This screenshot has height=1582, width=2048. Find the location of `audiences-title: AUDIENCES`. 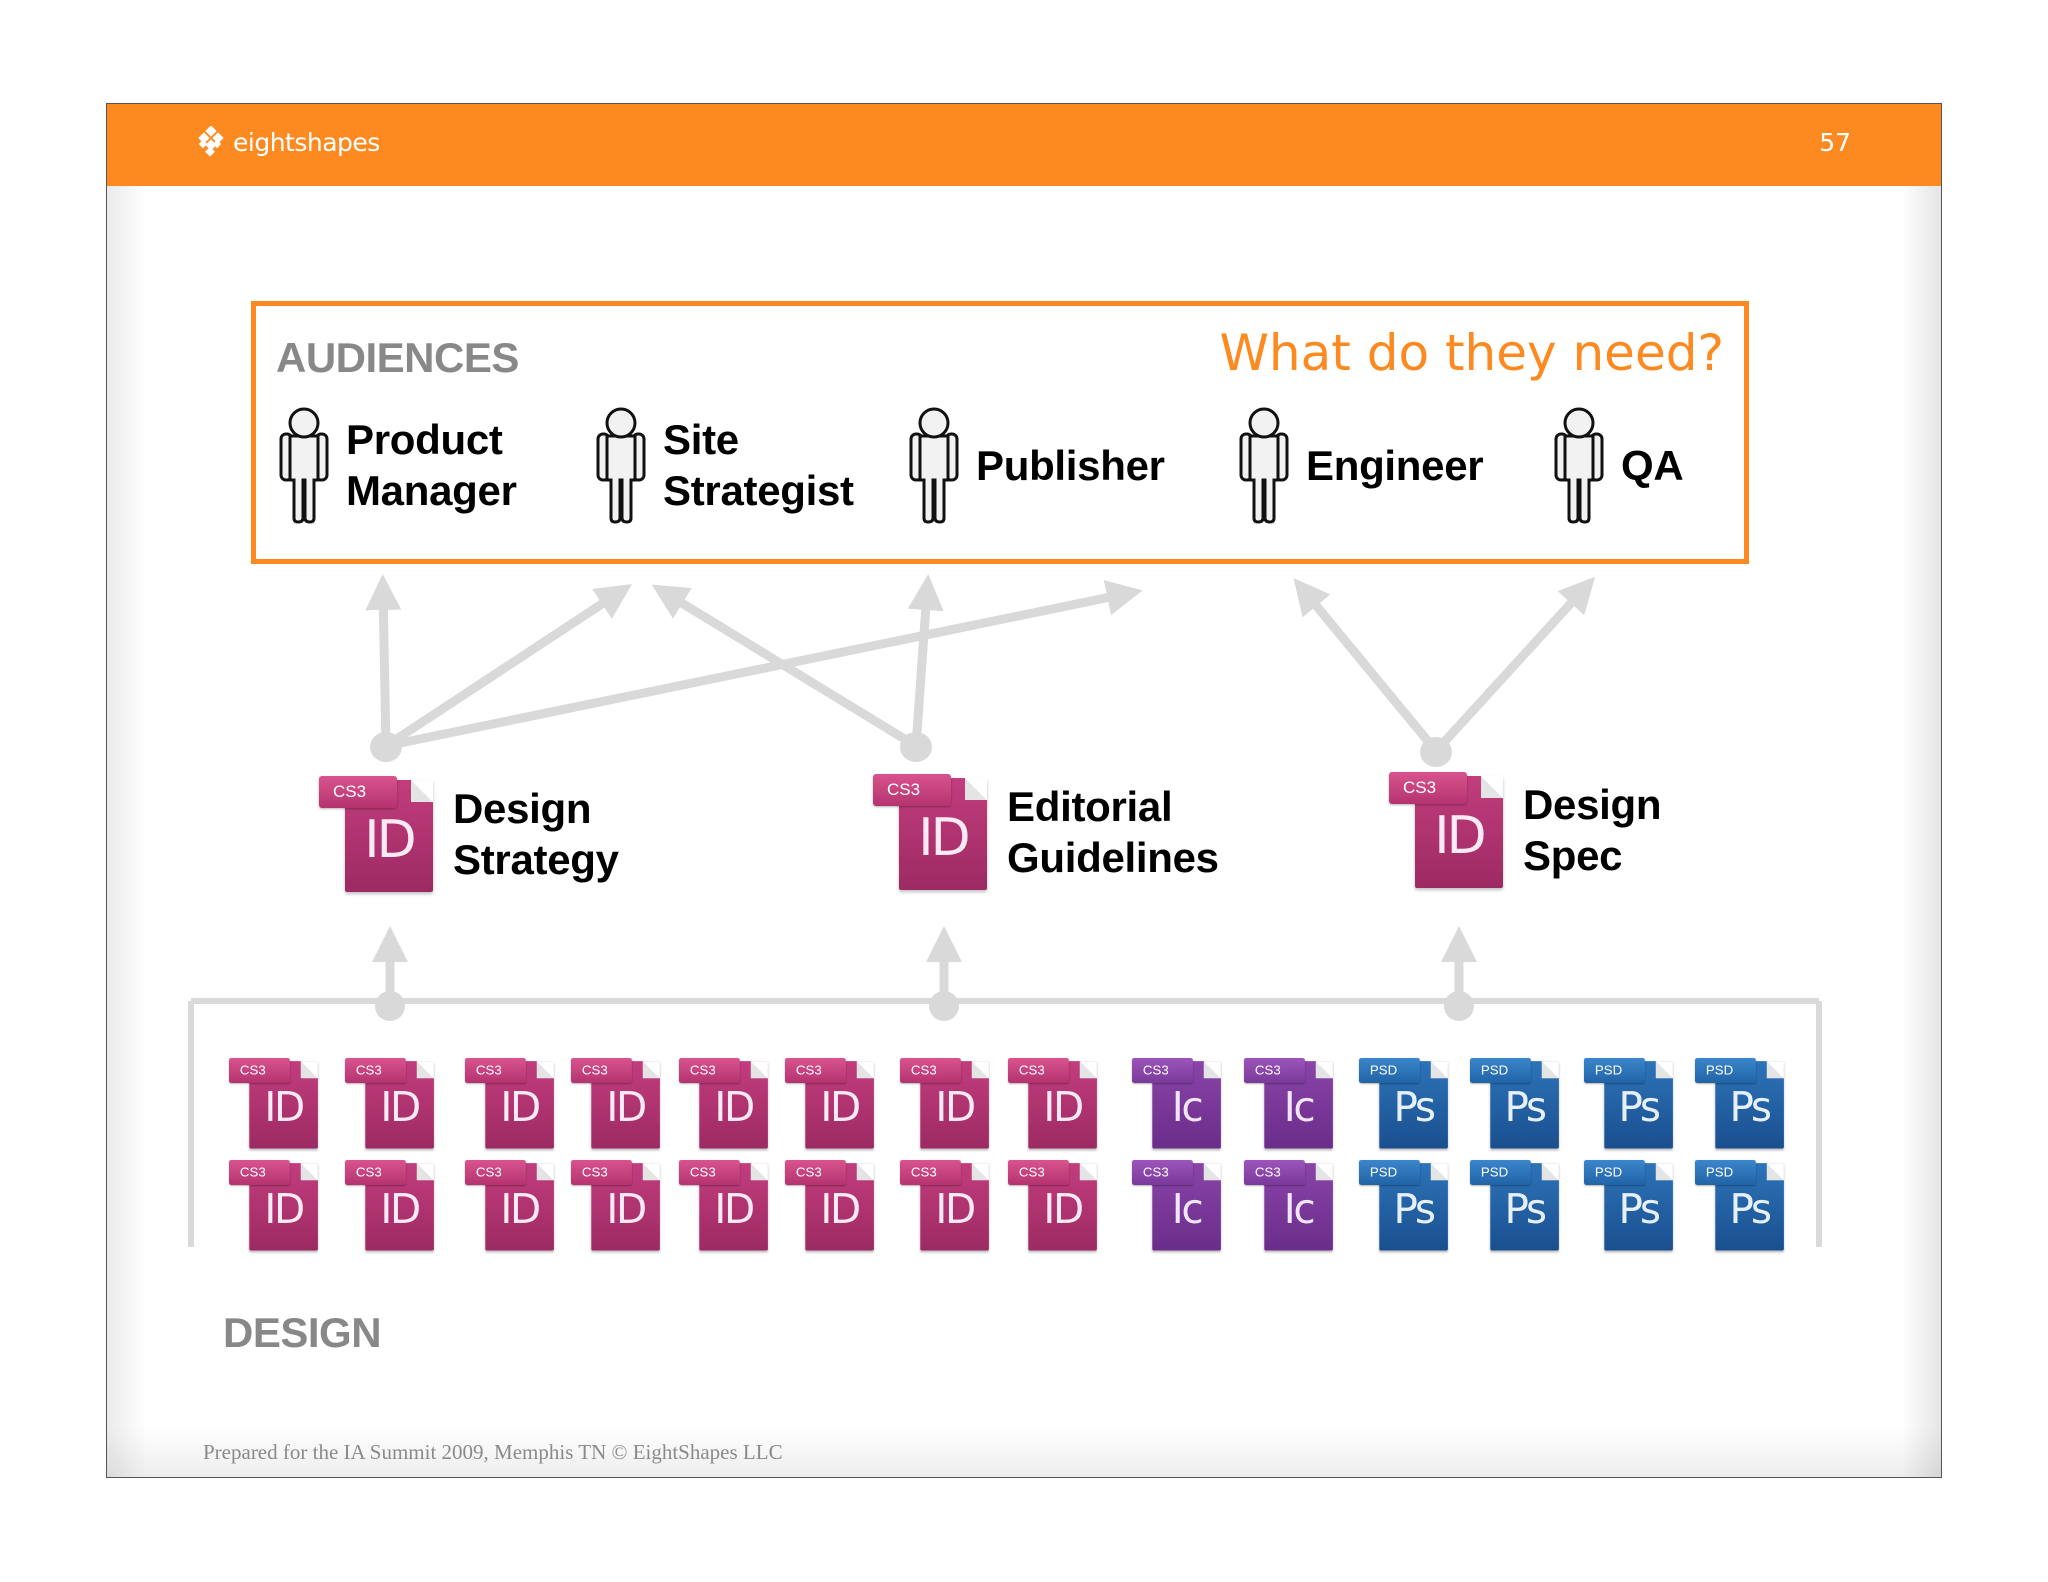

audiences-title: AUDIENCES is located at coordinates (397, 357).